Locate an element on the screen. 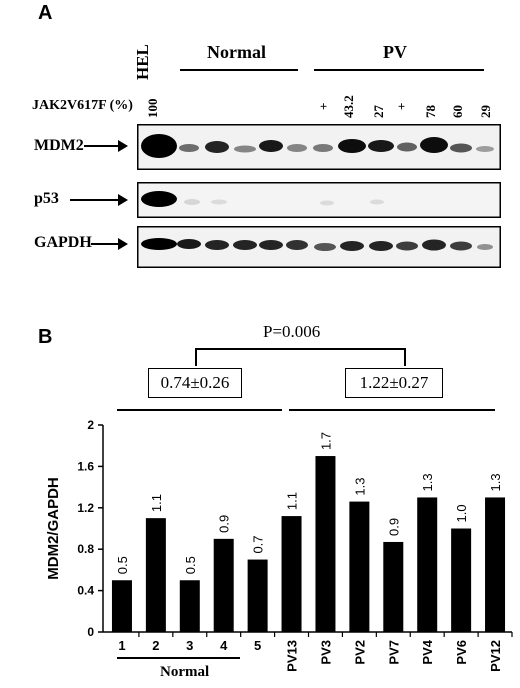 This screenshot has width=520, height=688. x-category-label: PV6 is located at coordinates (461, 652).